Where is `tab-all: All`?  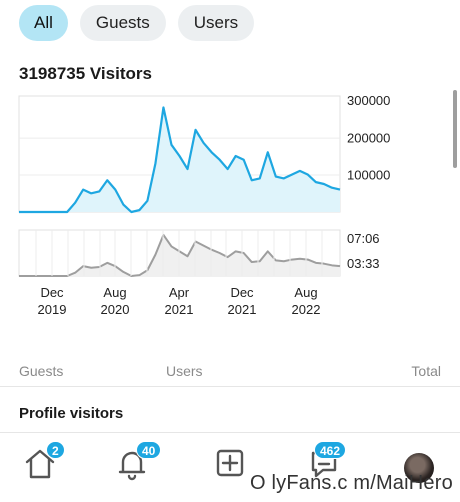
tab-all: All is located at coordinates (43, 23).